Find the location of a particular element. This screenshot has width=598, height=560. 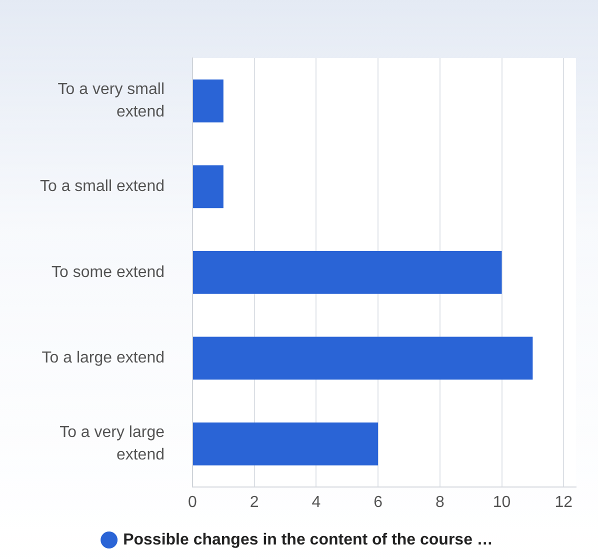

y-tick-label: To a very large extend is located at coordinates (112, 444).